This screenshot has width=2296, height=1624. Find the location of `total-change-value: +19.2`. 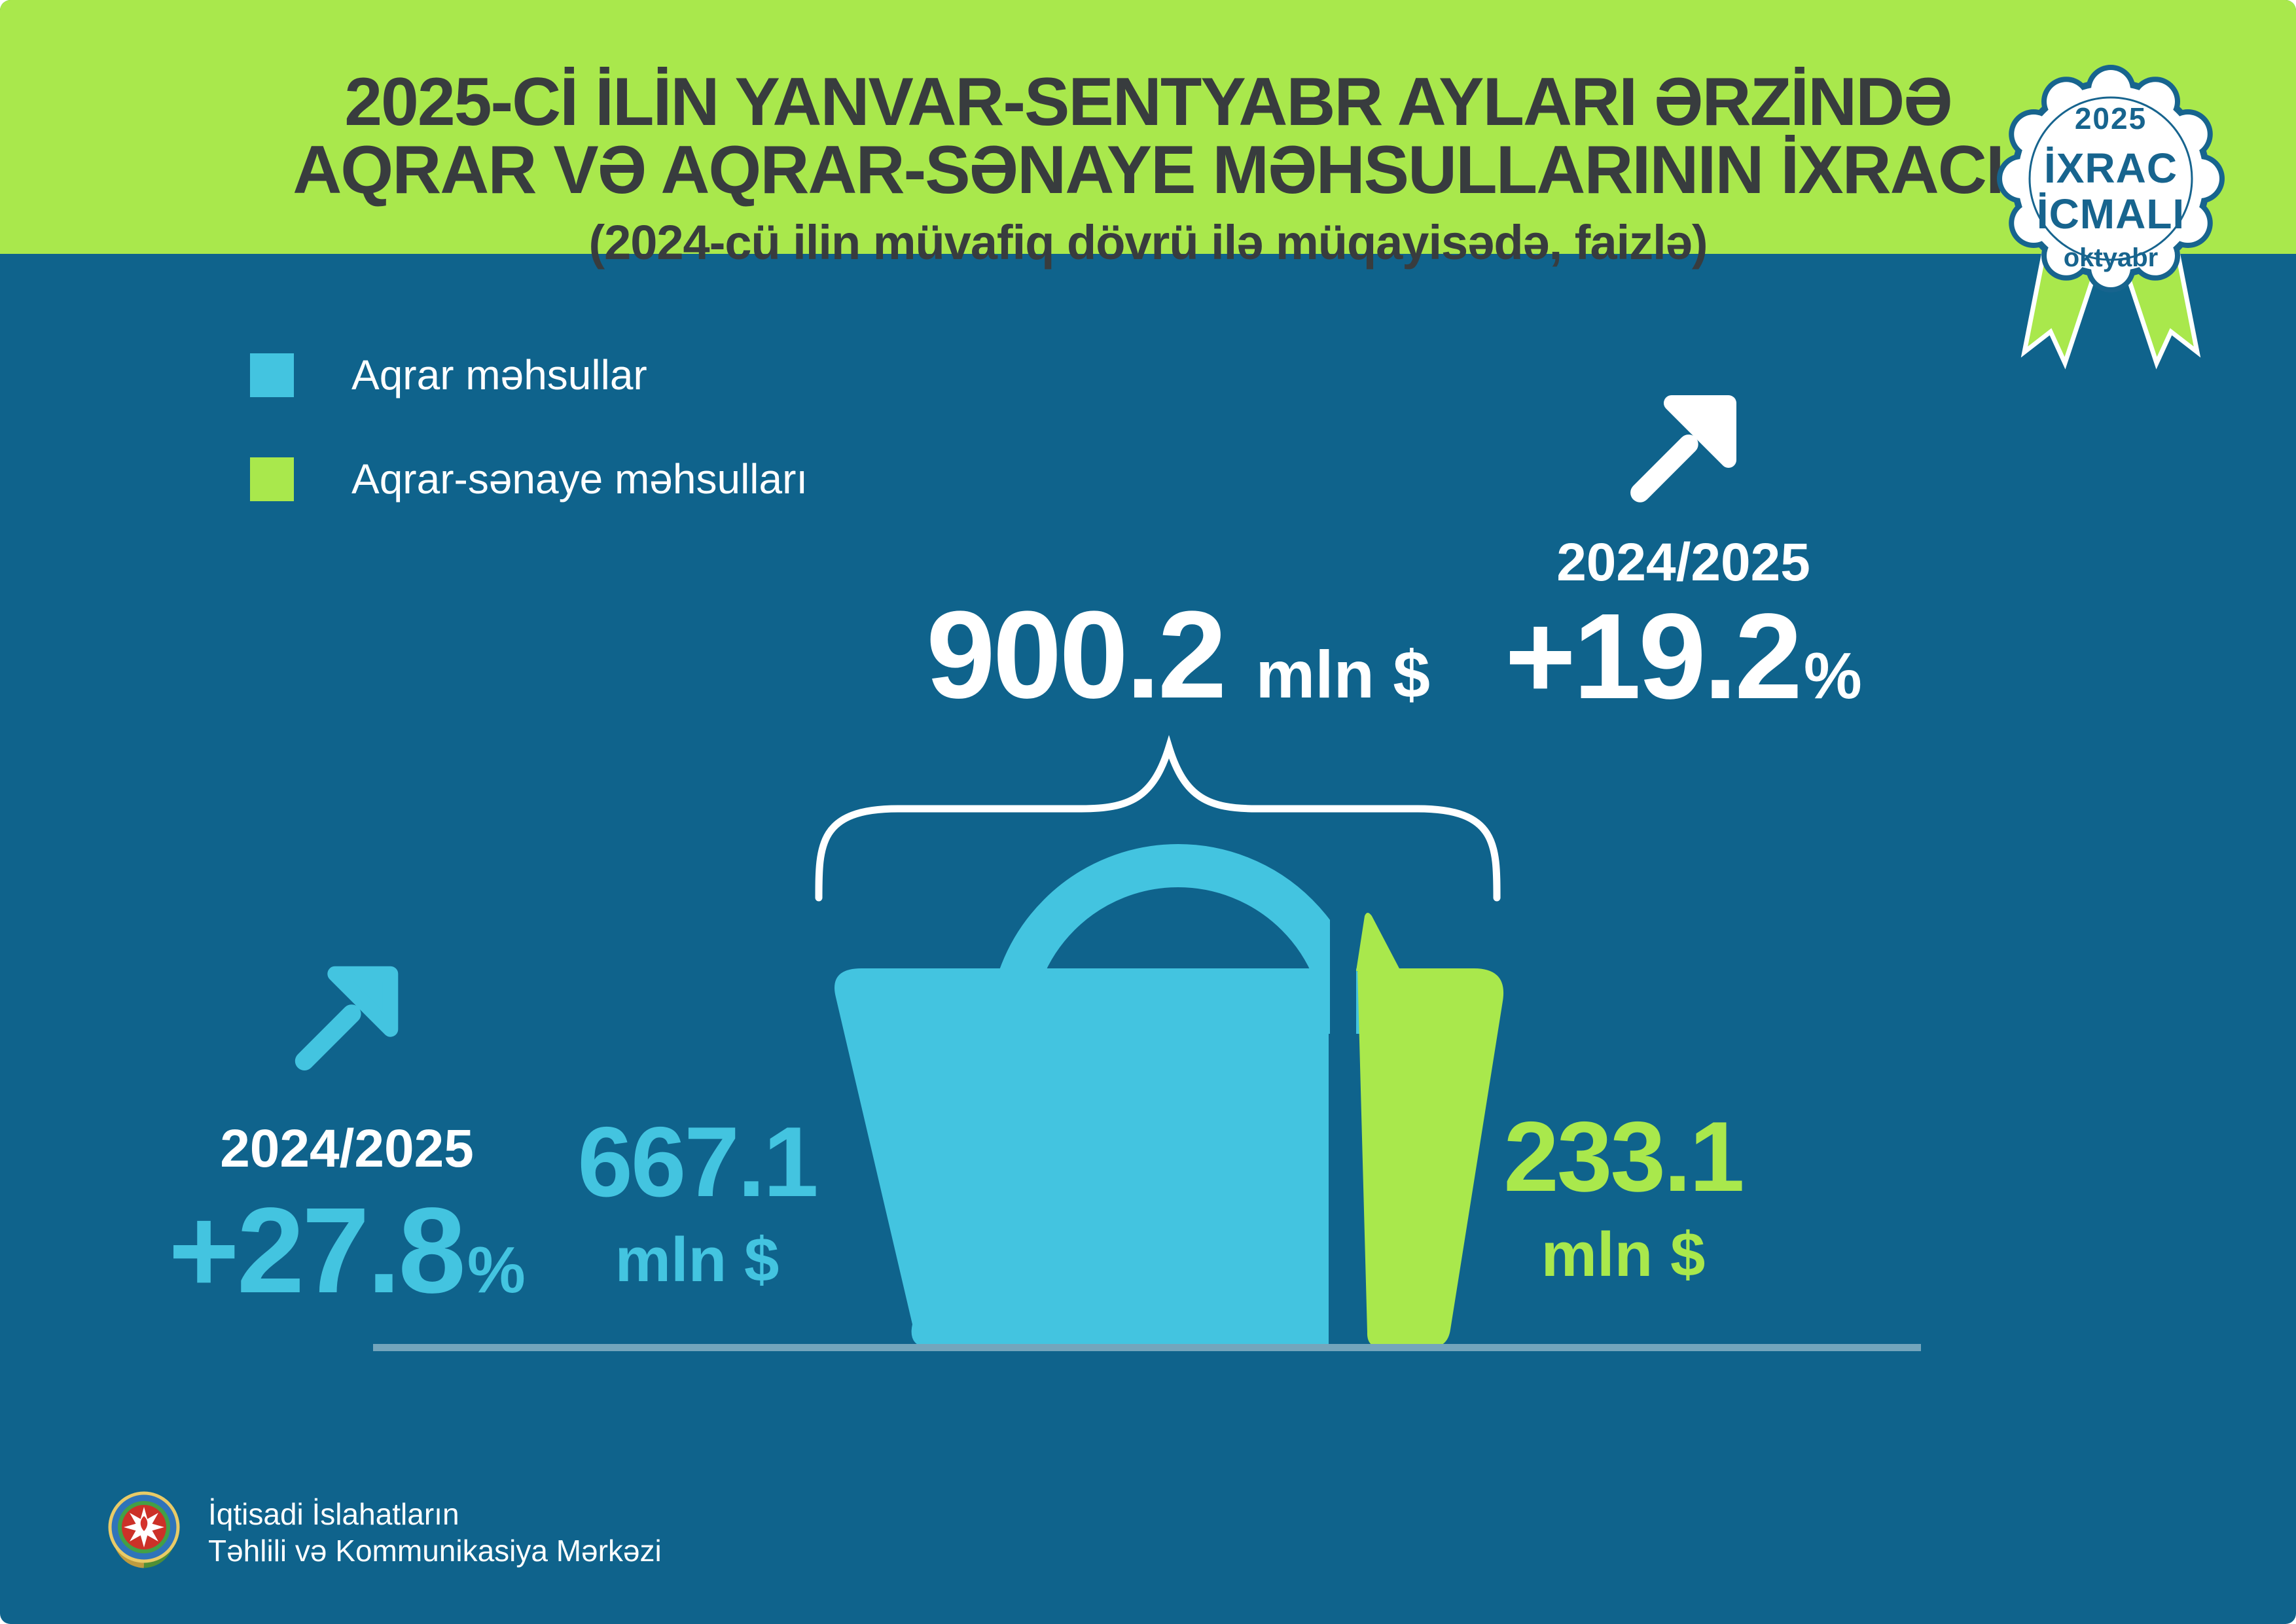

total-change-value: +19.2 is located at coordinates (1654, 656).